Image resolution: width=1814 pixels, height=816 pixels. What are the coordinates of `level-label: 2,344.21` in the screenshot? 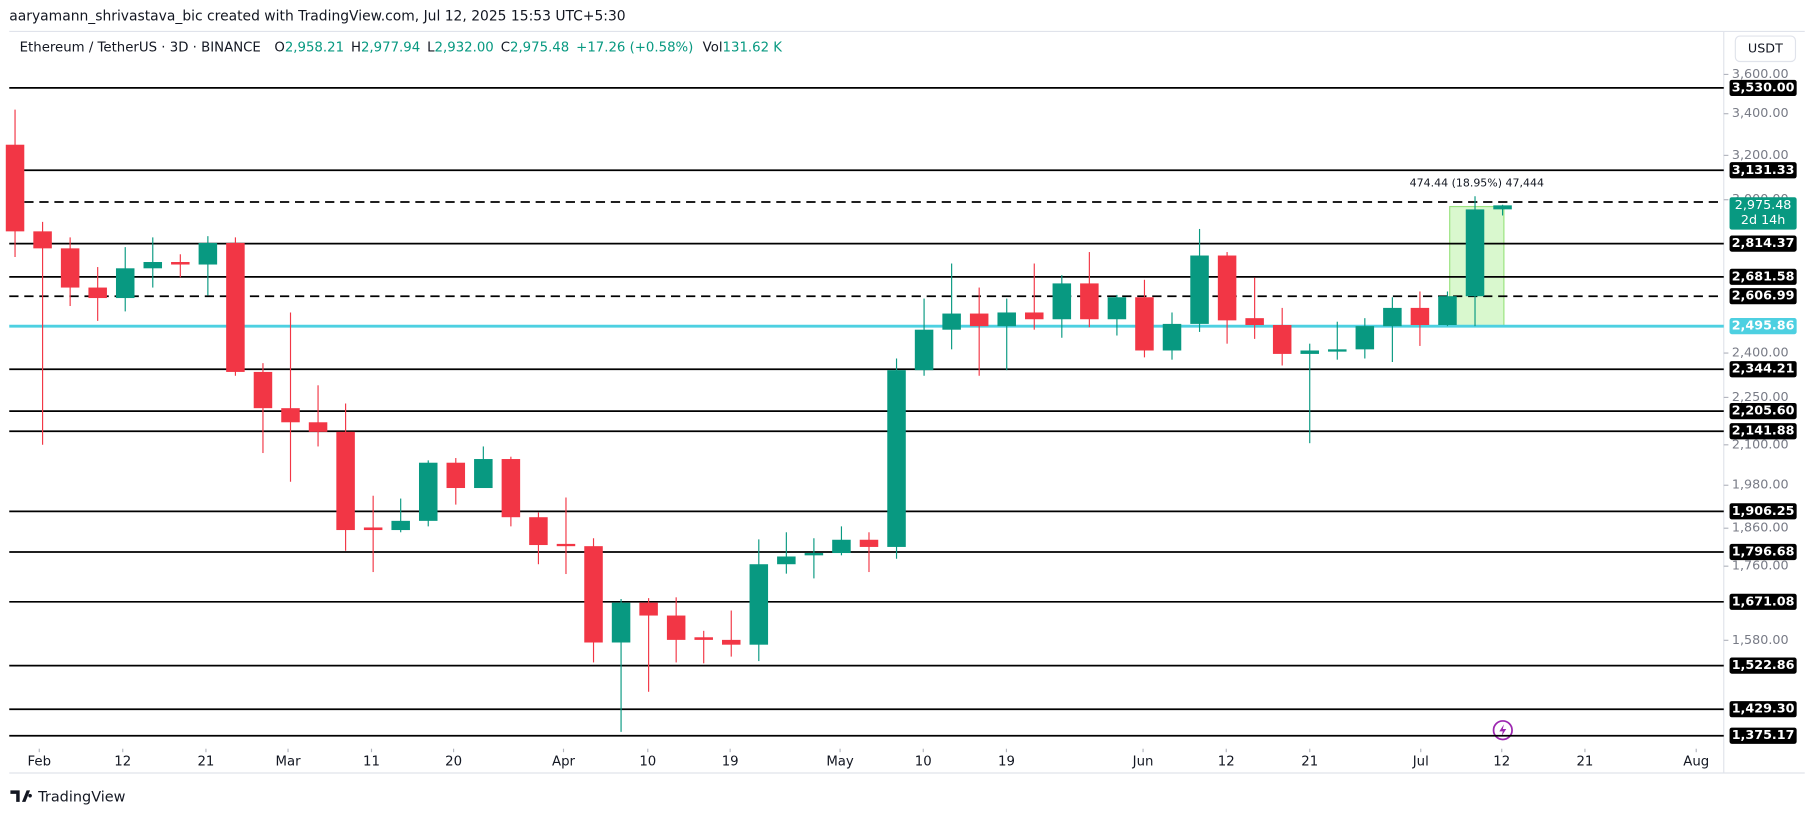 It's located at (1763, 368).